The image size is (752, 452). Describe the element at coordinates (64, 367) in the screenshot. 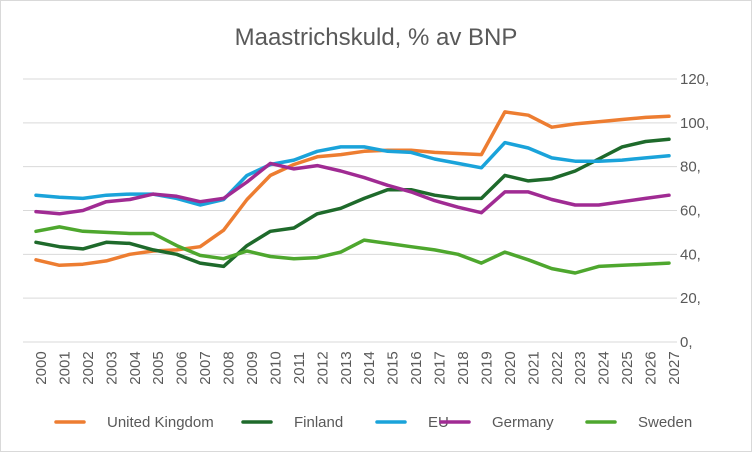

I see `x-tick-label: 2001` at that location.